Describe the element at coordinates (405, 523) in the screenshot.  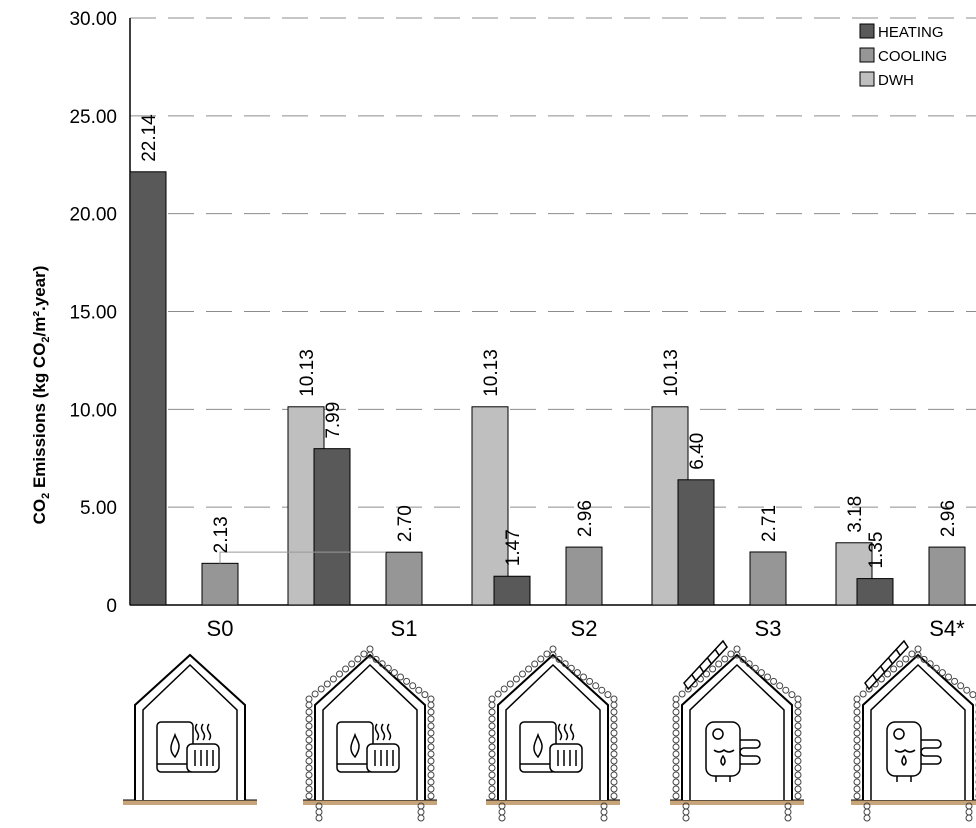
I see `data-label: 2.70` at that location.